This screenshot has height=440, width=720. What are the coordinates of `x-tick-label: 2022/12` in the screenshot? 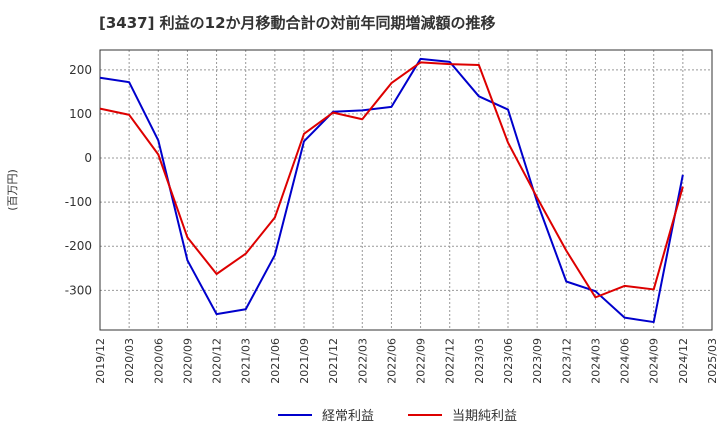 It's located at (450, 361).